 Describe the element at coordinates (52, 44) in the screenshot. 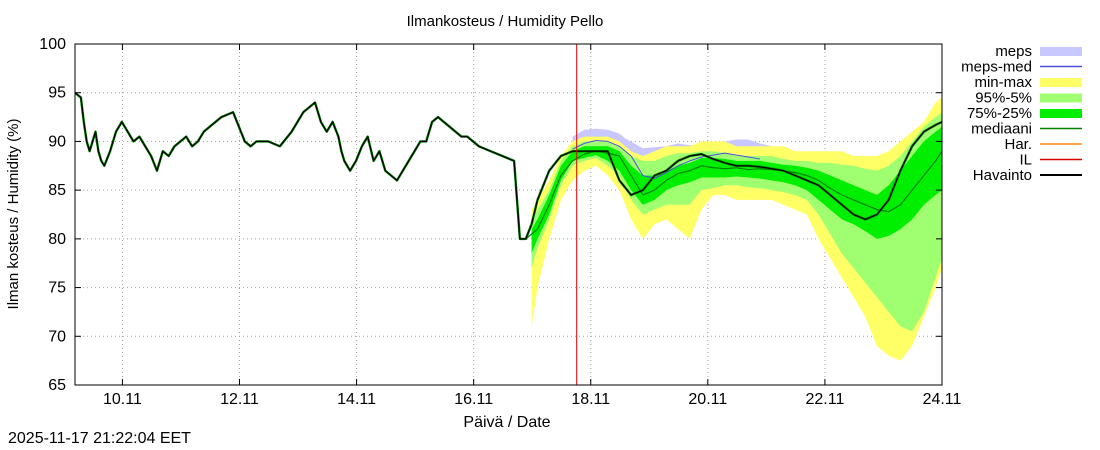

I see `y-tick-label: 100` at that location.